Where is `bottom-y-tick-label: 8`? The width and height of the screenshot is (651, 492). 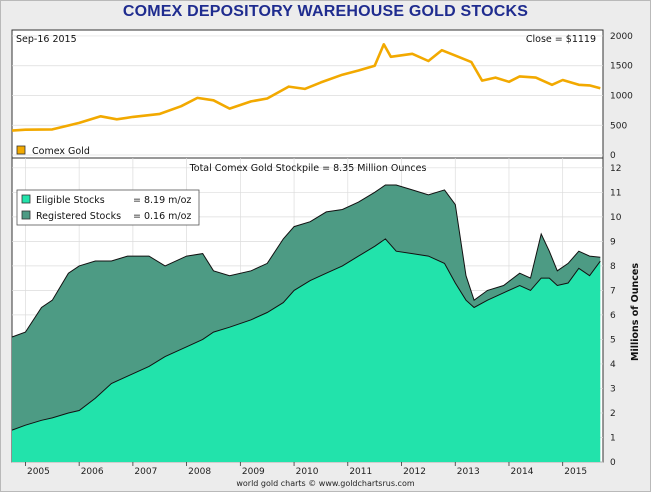
bottom-y-tick-label: 8 is located at coordinates (613, 267).